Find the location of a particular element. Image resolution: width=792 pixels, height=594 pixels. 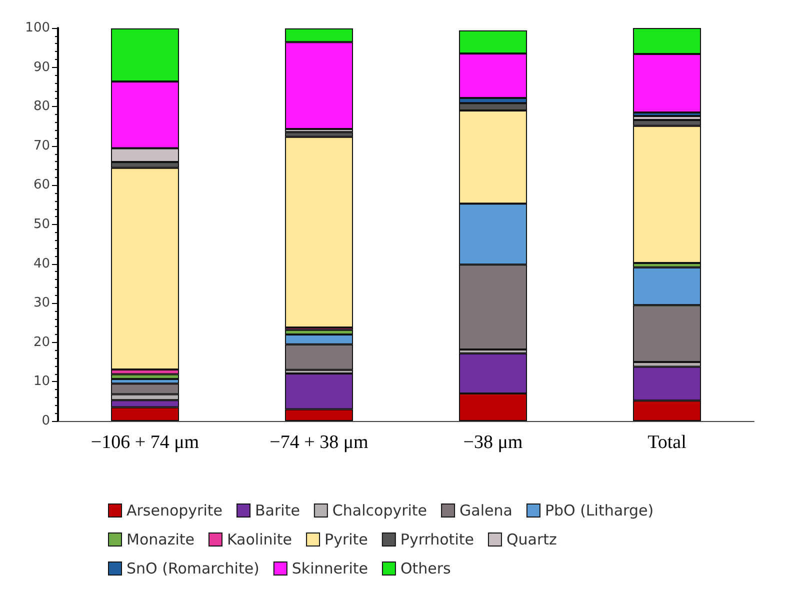

legend-label: Quartz is located at coordinates (532, 539).